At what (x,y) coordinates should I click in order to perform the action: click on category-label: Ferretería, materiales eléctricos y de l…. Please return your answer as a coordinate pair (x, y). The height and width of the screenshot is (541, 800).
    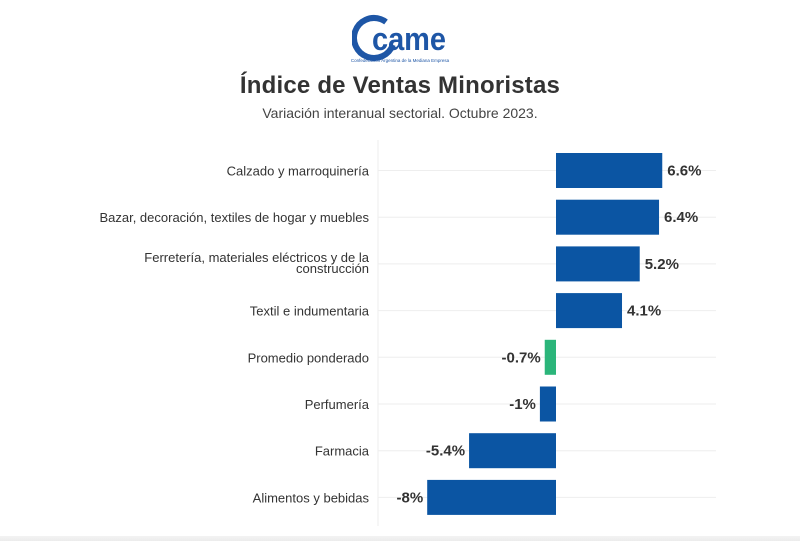
    Looking at the image, I should click on (256, 263).